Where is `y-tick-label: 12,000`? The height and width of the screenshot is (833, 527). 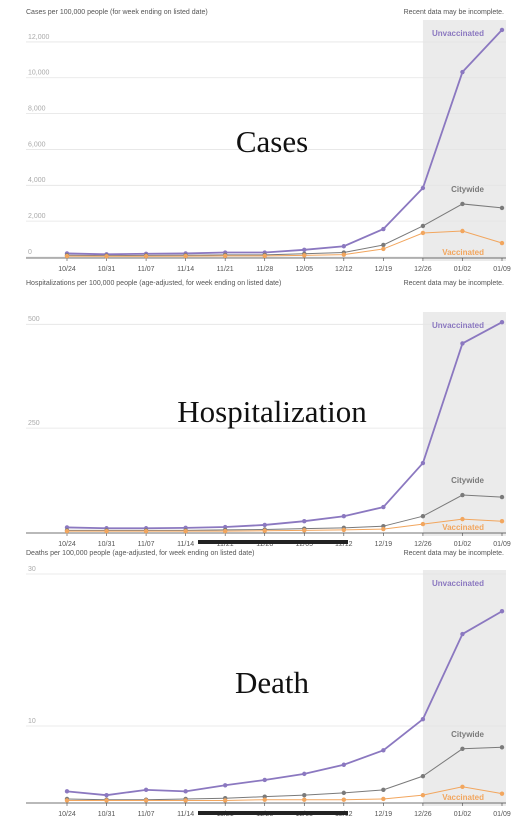
y-tick-label: 12,000 is located at coordinates (39, 37).